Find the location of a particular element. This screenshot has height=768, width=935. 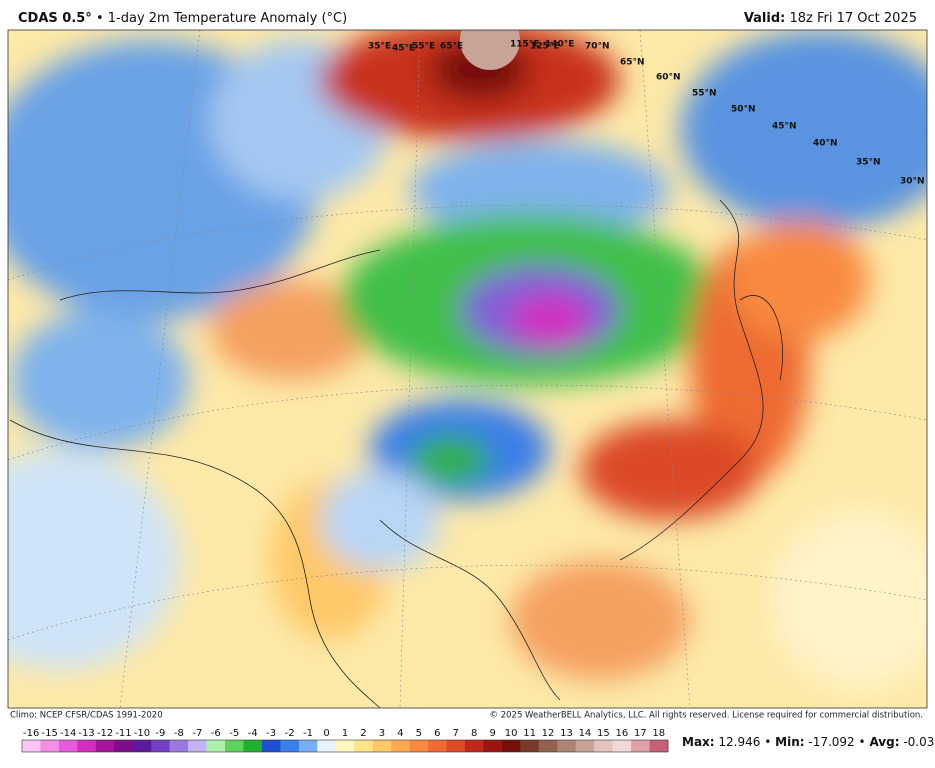

valid-label: Valid: is located at coordinates (765, 18).